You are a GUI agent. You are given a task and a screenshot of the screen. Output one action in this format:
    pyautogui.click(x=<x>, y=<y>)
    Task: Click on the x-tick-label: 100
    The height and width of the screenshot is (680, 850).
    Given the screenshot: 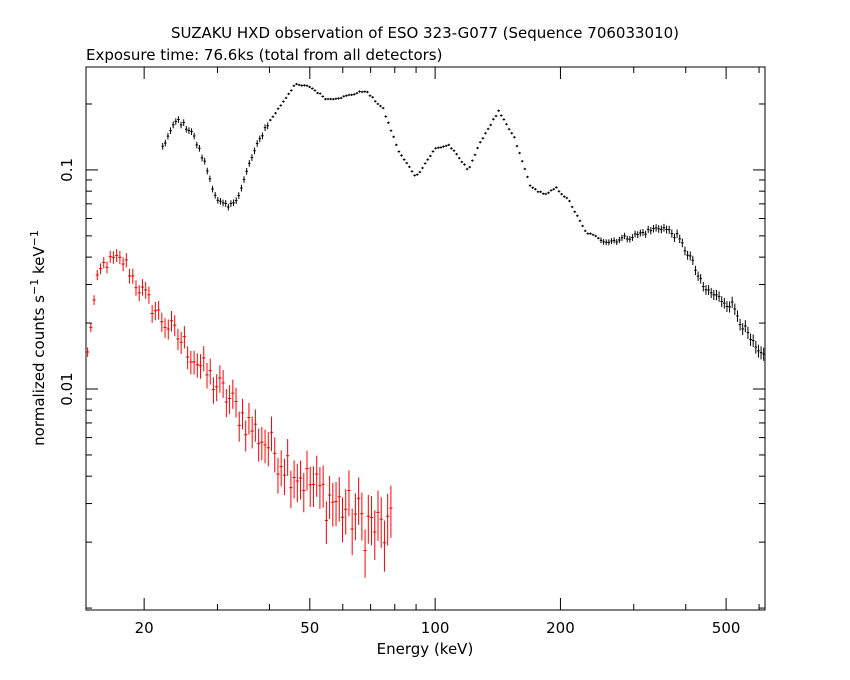 What is the action you would take?
    pyautogui.click(x=435, y=628)
    